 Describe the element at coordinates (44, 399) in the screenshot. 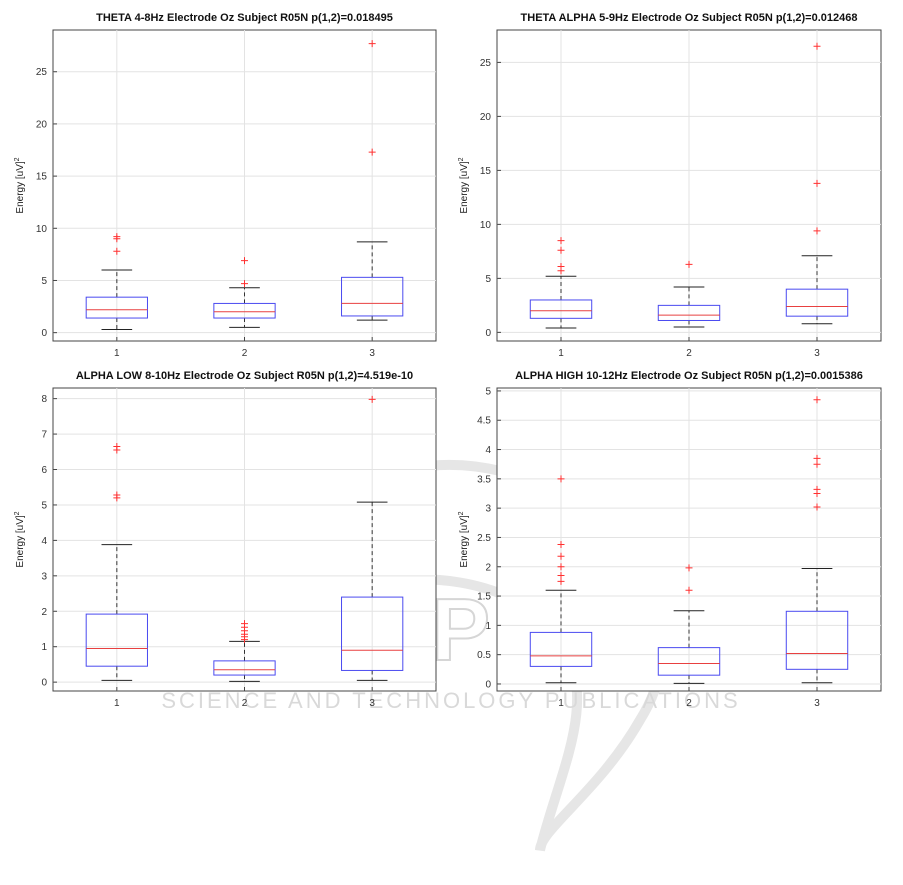

I see `y-tick-label: 8` at that location.